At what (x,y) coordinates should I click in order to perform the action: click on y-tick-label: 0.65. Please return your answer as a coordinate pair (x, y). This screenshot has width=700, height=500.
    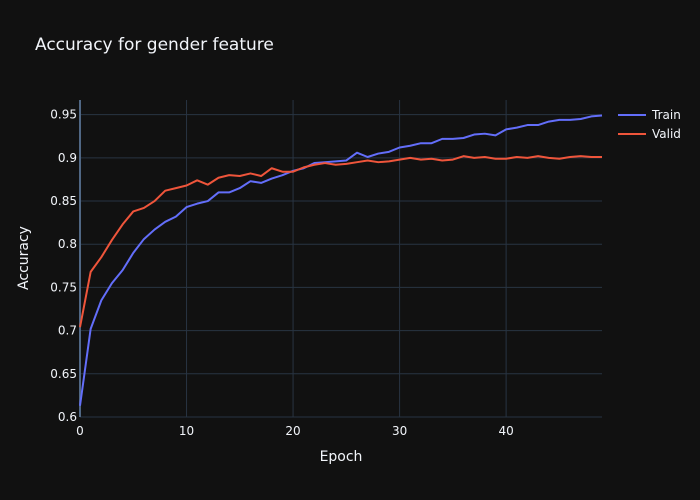
    Looking at the image, I should click on (63, 374).